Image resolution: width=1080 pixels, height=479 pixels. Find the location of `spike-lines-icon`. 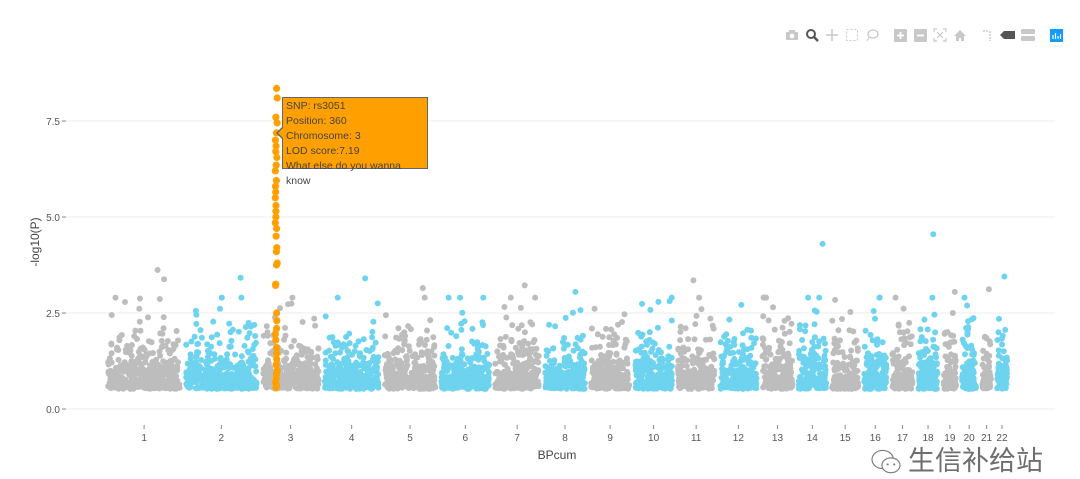

spike-lines-icon is located at coordinates (988, 35).